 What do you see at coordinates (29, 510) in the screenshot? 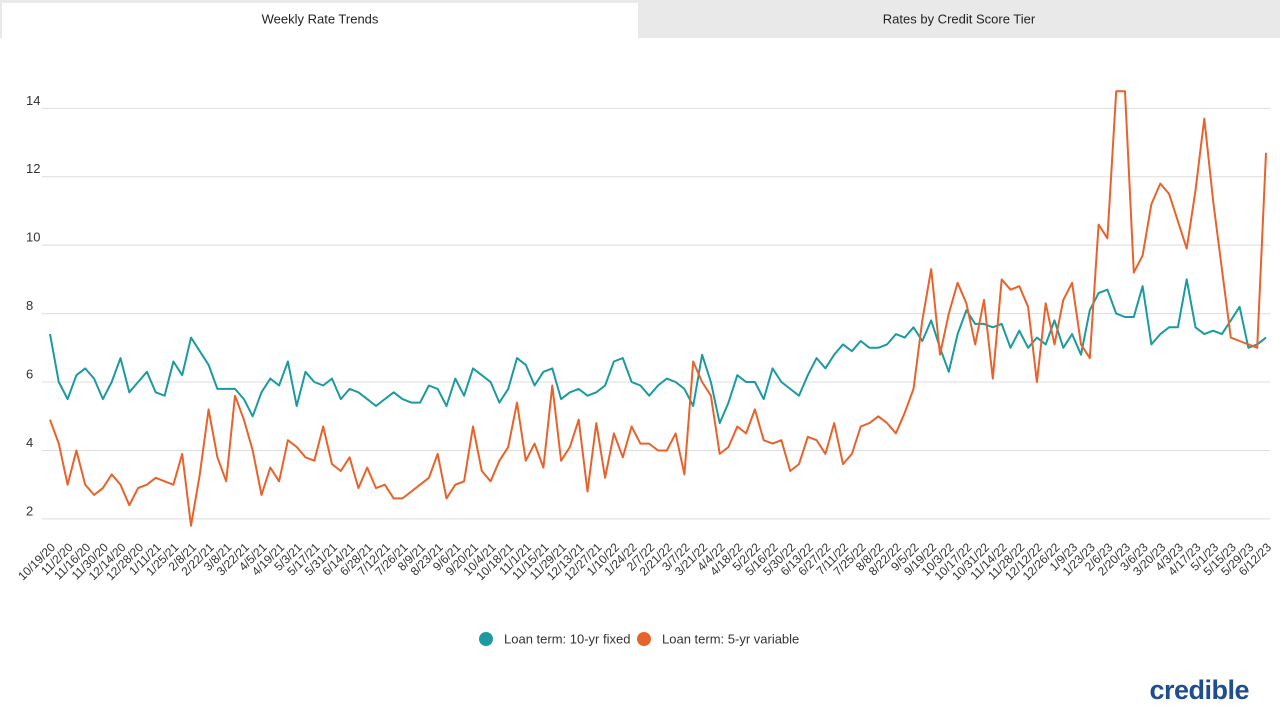
I see `y-tick-label: 2` at bounding box center [29, 510].